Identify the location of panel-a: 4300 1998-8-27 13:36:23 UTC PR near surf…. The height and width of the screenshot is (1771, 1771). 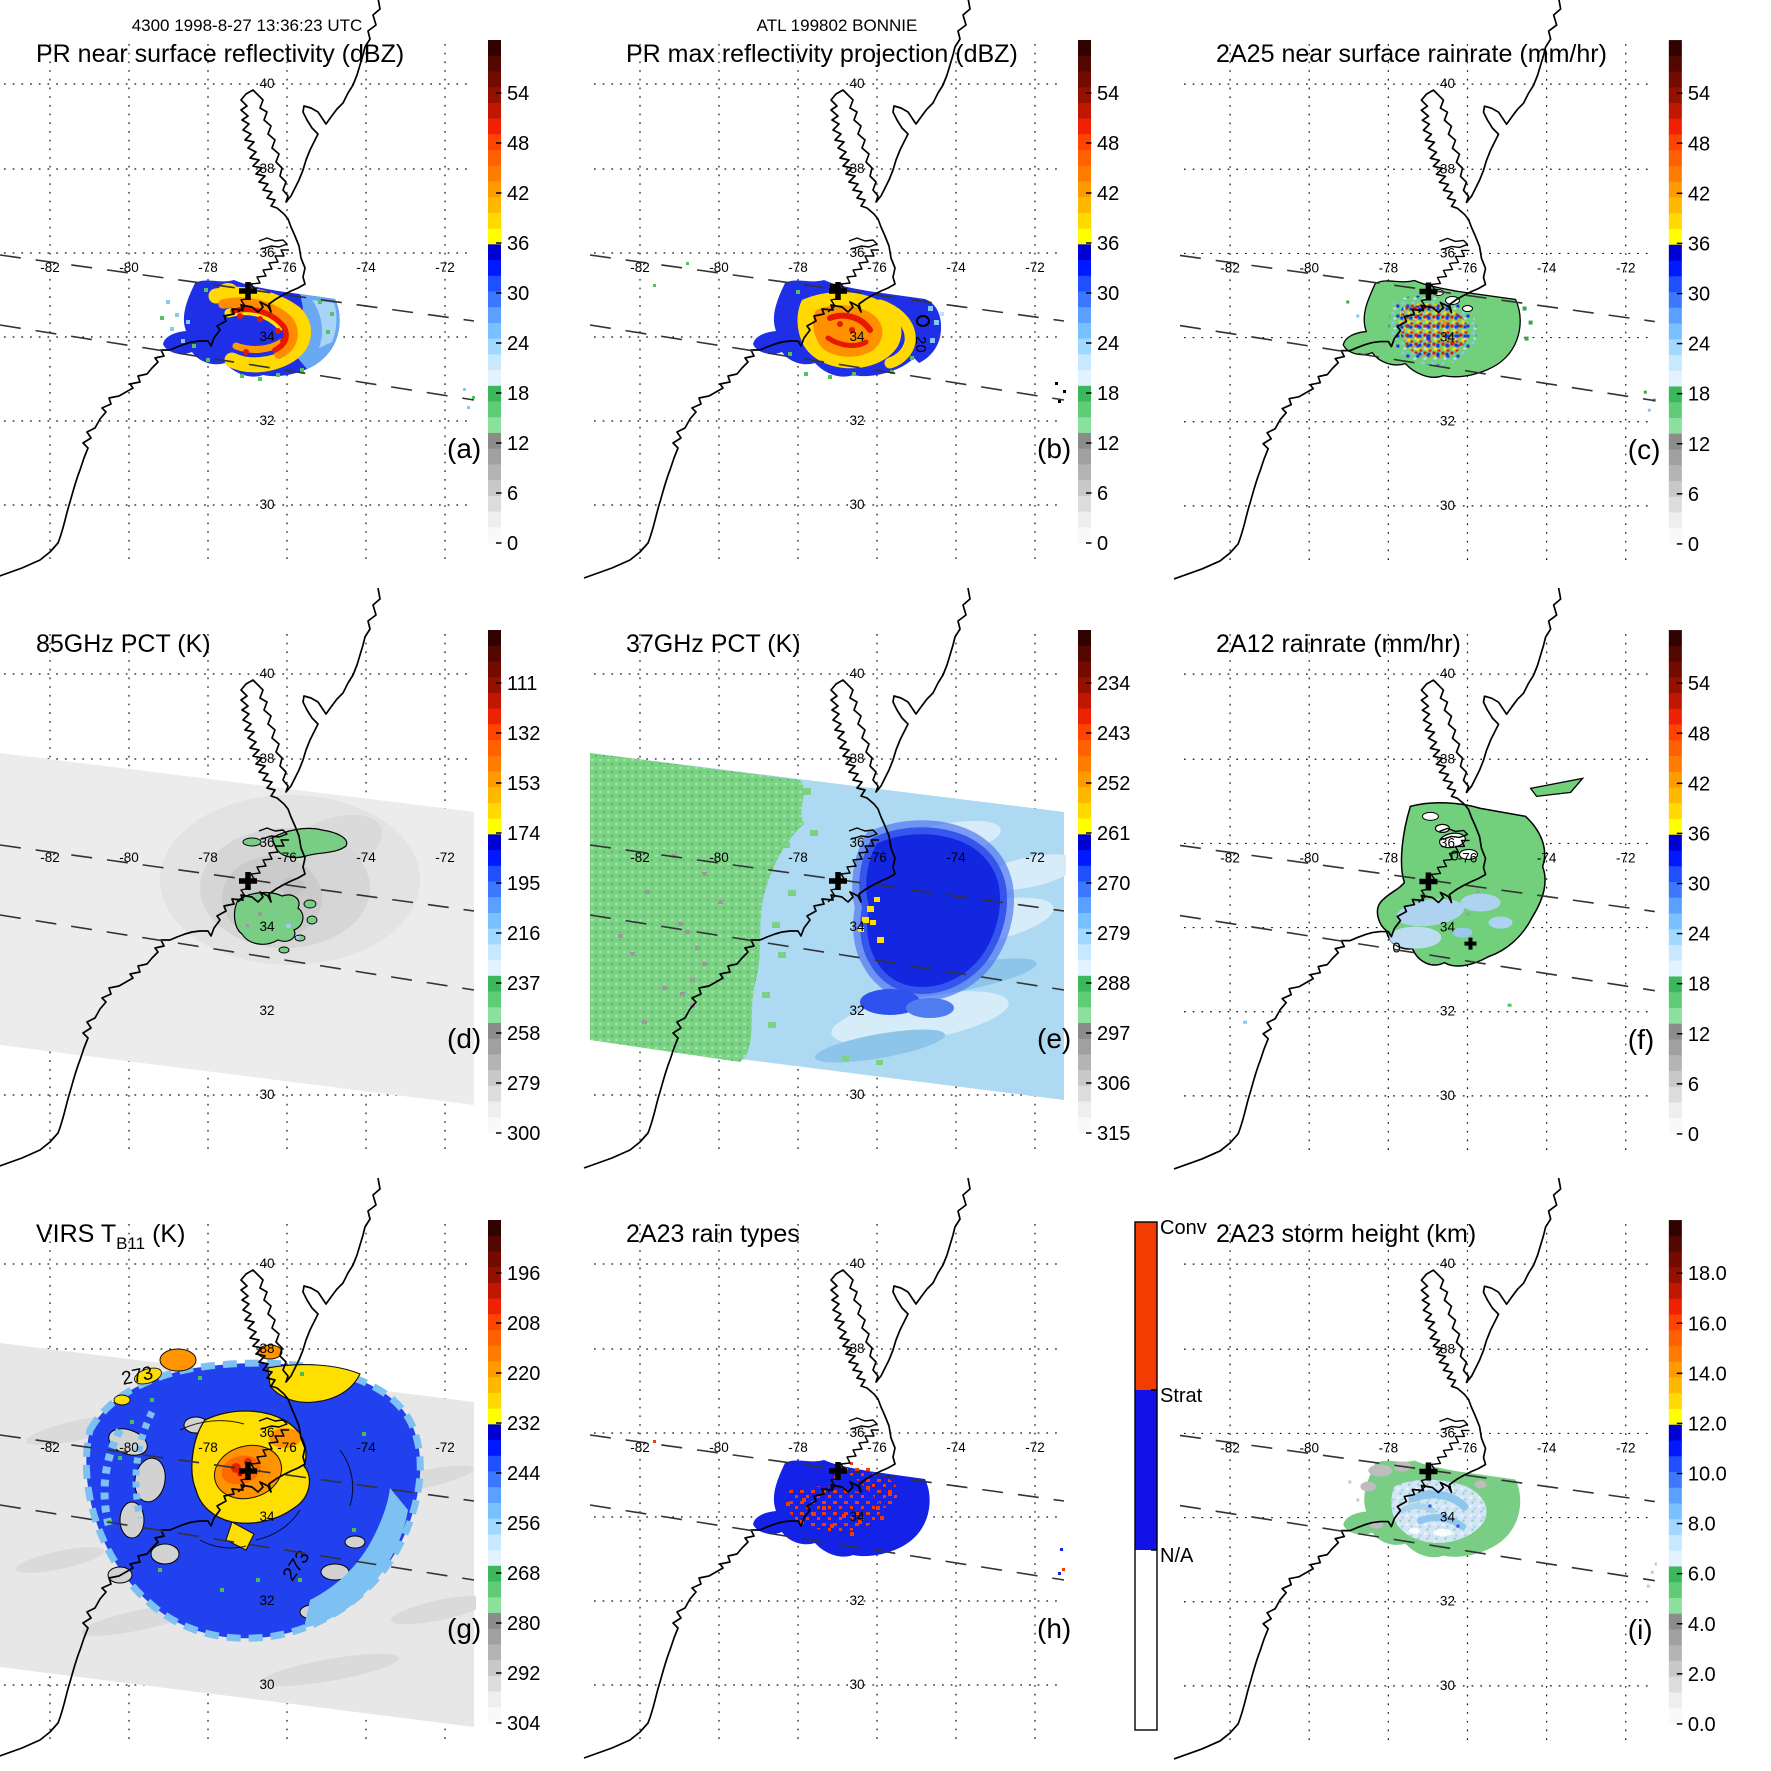
(264, 289).